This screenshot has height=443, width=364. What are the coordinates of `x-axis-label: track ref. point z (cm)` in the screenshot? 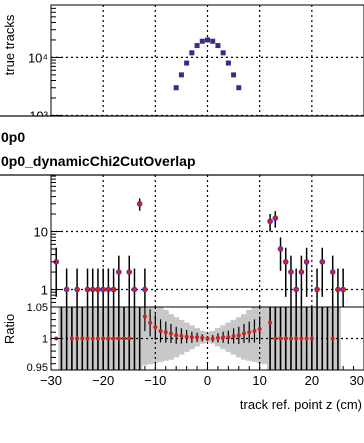 It's located at (301, 404).